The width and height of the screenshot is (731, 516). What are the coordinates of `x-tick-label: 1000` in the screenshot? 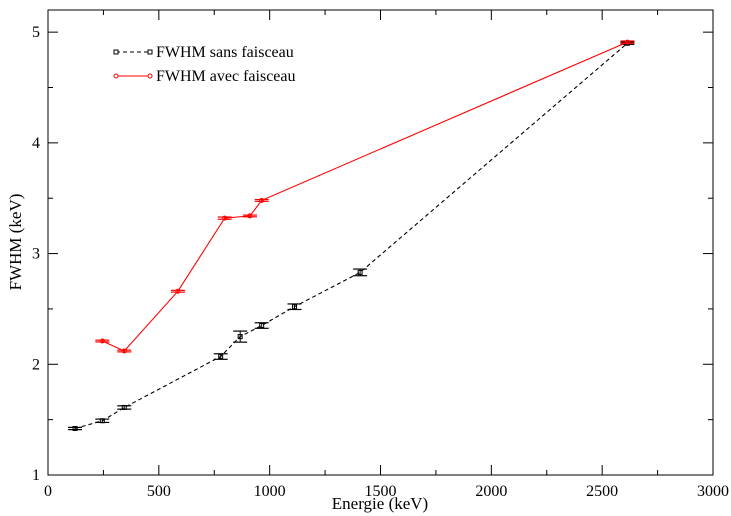 It's located at (270, 491).